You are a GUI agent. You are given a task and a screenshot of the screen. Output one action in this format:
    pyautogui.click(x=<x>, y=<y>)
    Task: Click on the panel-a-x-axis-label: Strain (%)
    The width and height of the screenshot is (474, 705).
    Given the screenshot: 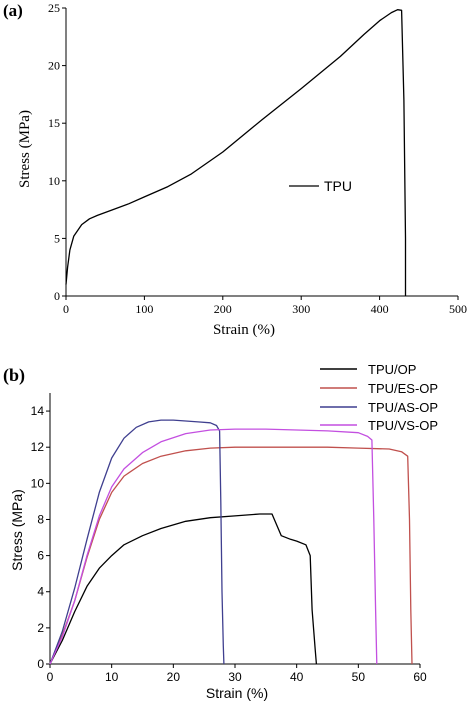 What is the action you would take?
    pyautogui.click(x=244, y=330)
    